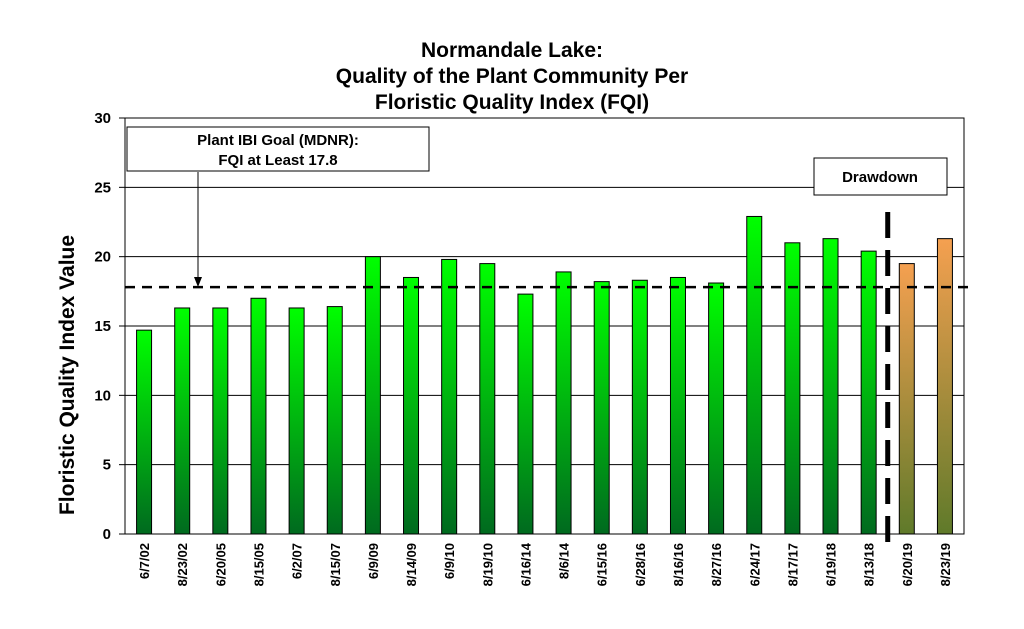  I want to click on x-tick-label-6-2-07: 6/2/07, so click(297, 561).